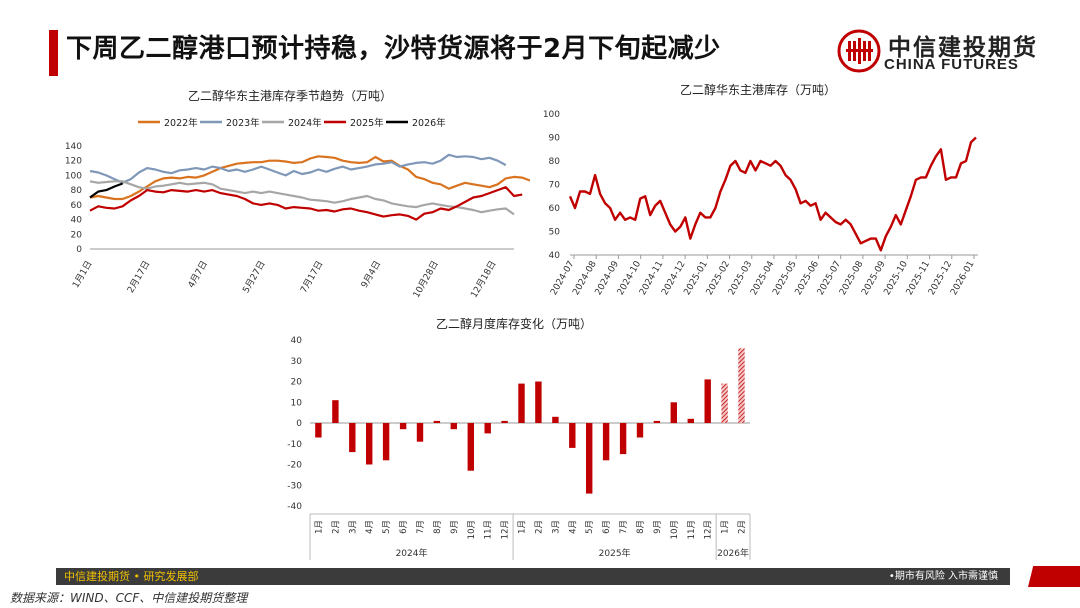 The width and height of the screenshot is (1080, 608). Describe the element at coordinates (538, 402) in the screenshot. I see `bar-2025年-2月` at that location.